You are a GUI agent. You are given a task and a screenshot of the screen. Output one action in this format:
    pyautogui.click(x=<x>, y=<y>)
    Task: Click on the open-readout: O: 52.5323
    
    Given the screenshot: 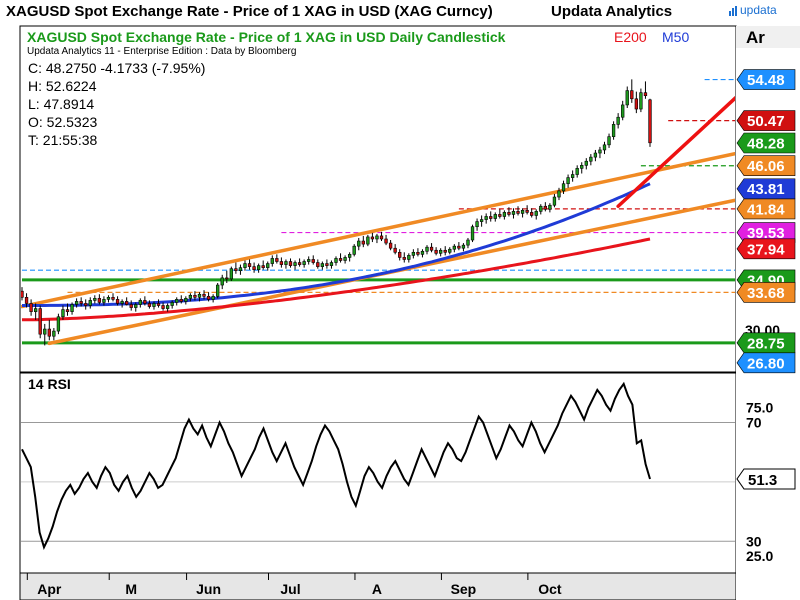 What is the action you would take?
    pyautogui.click(x=62, y=122)
    